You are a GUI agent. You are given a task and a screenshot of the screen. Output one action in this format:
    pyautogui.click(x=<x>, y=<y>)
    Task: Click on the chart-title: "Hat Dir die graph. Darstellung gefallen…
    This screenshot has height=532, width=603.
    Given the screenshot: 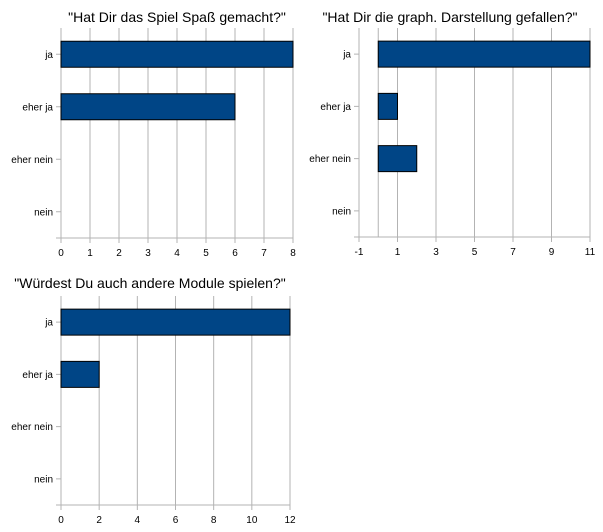 What is the action you would take?
    pyautogui.click(x=449, y=17)
    